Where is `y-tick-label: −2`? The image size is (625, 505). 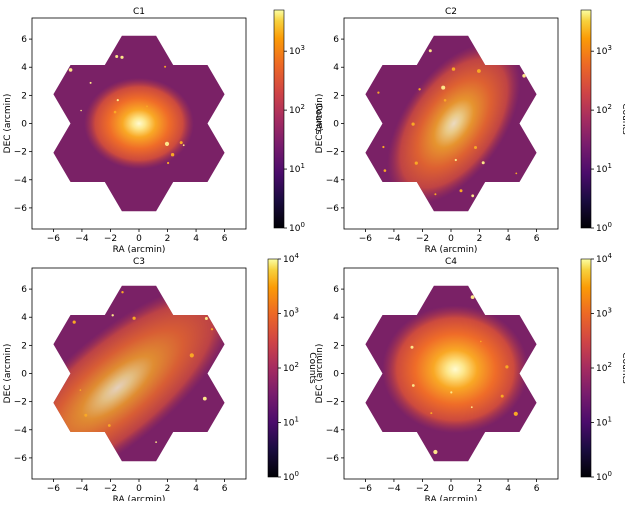 y-tick-label: −2 is located at coordinates (20, 403).